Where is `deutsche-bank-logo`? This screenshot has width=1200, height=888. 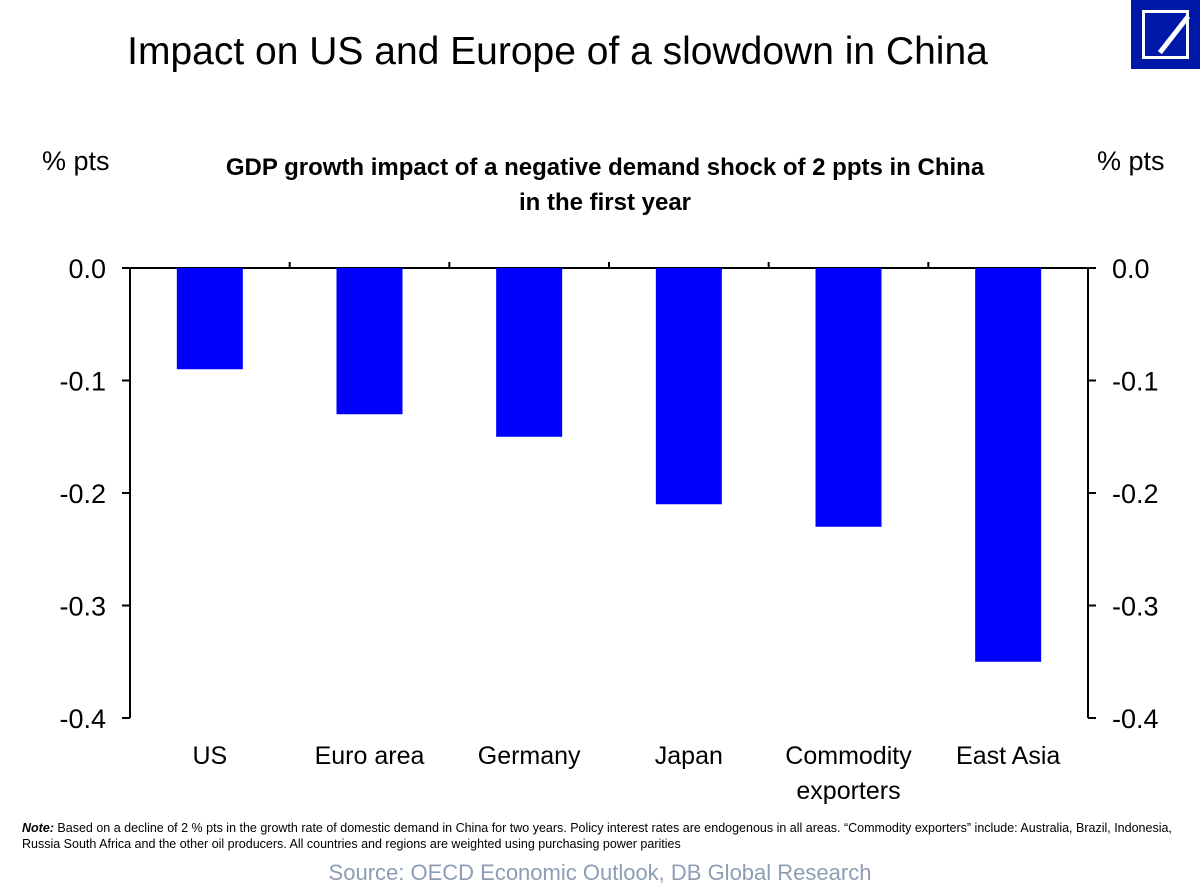
deutsche-bank-logo is located at coordinates (1165, 34).